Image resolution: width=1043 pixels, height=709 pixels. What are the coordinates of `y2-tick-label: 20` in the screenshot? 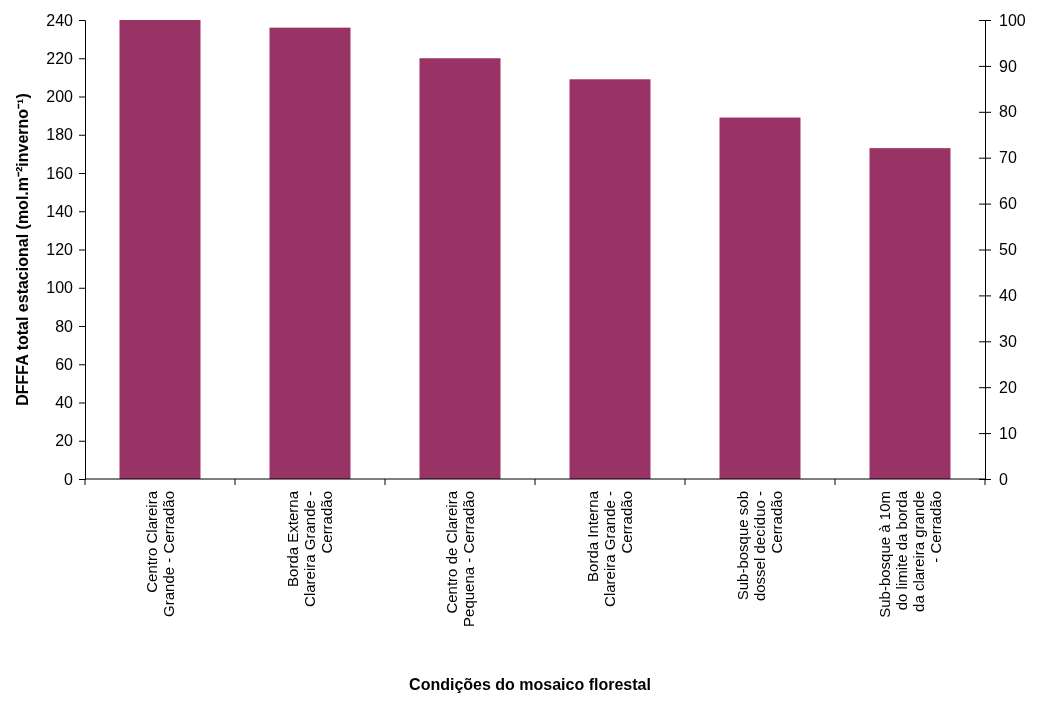 It's located at (1008, 387).